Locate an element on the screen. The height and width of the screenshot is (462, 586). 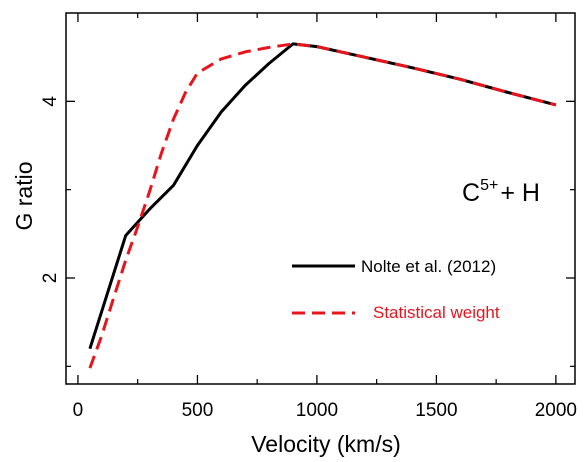
annotation-superscript: 5+ is located at coordinates (489, 185).